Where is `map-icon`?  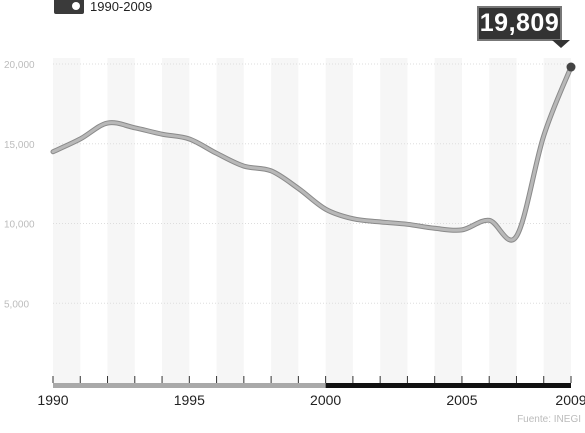 map-icon is located at coordinates (69, 7).